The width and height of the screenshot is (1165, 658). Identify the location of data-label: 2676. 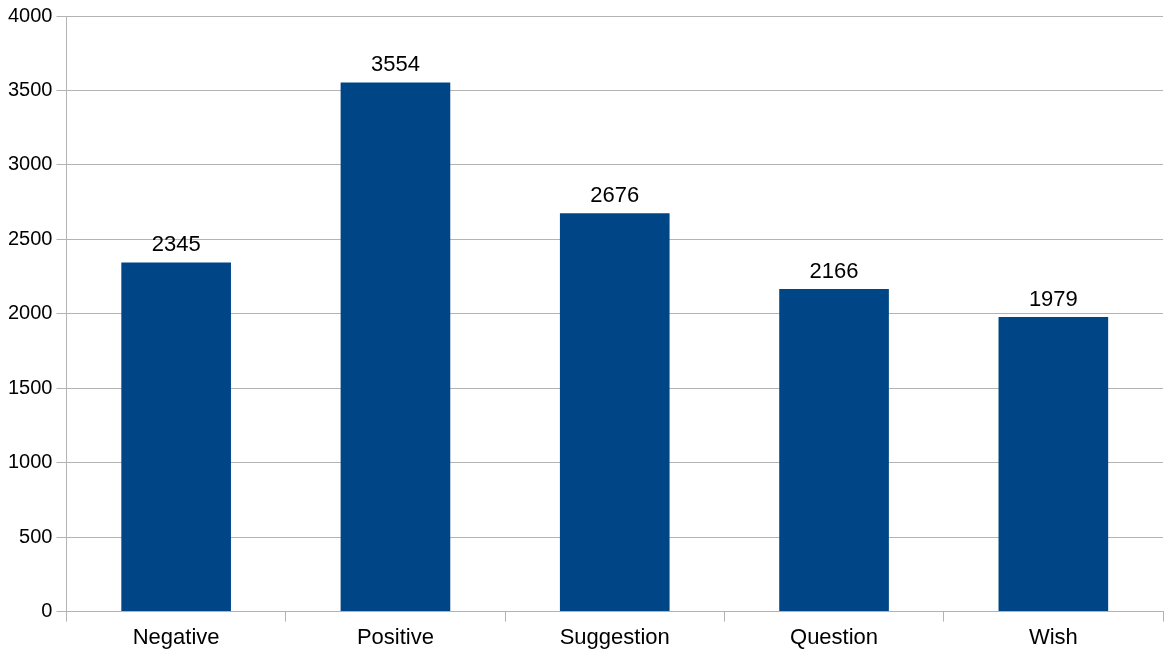
(615, 195).